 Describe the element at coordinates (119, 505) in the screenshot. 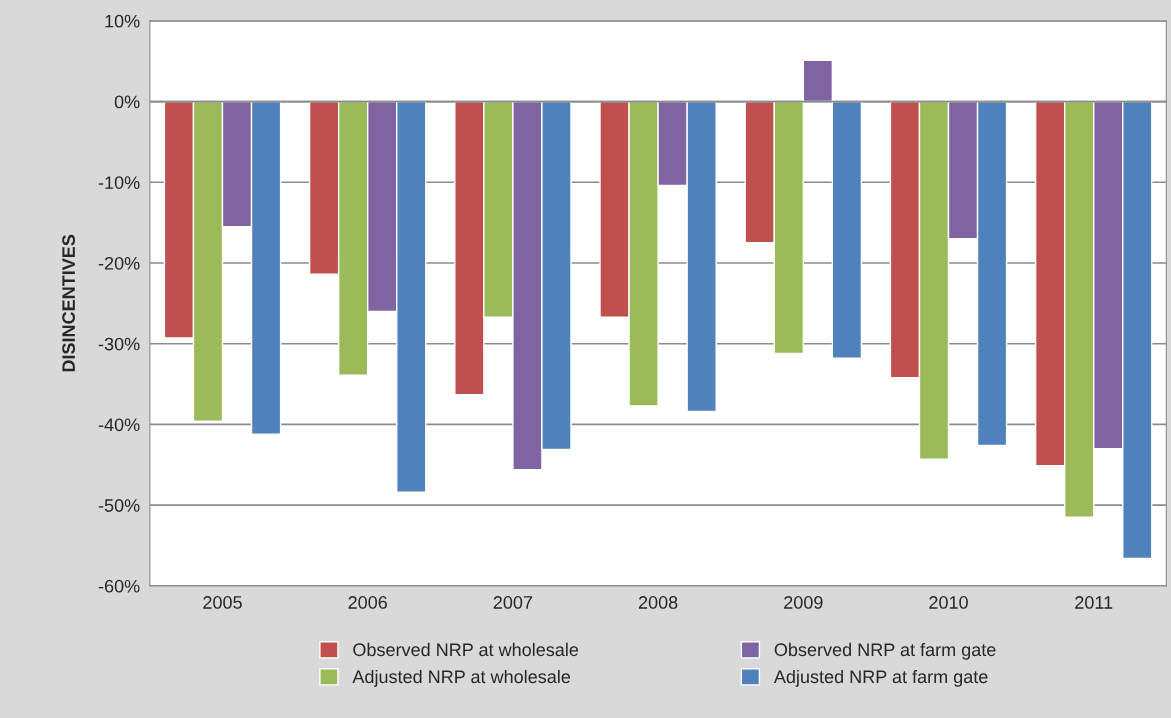

I see `y-tick-label: -50%` at that location.